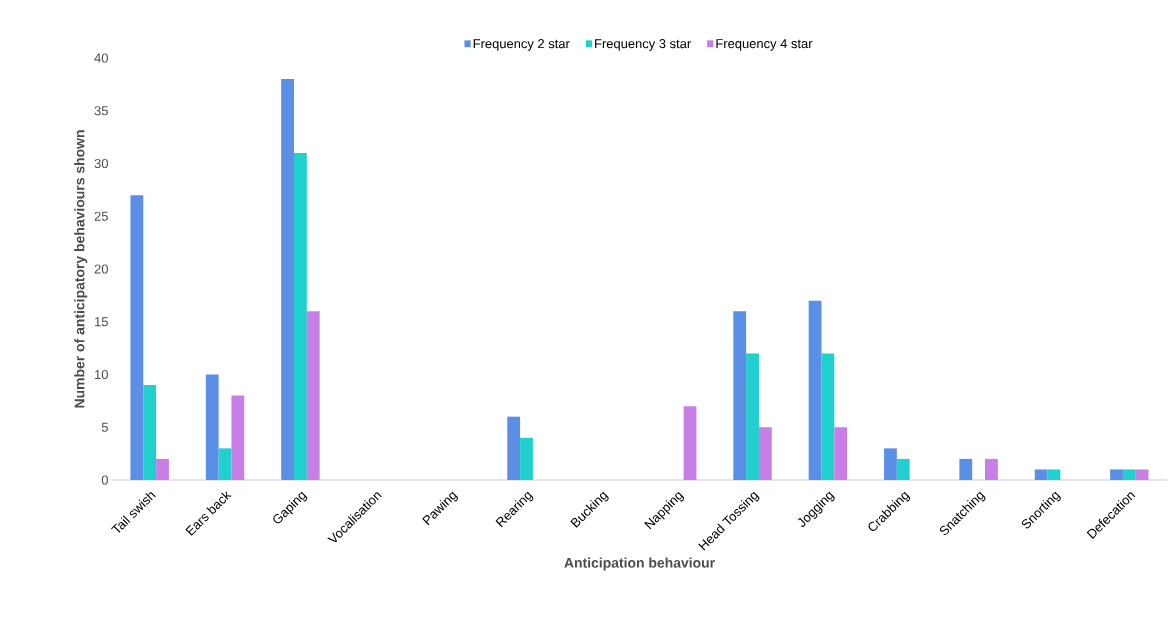  I want to click on x-axis-title: Anticipation behaviour, so click(639, 564).